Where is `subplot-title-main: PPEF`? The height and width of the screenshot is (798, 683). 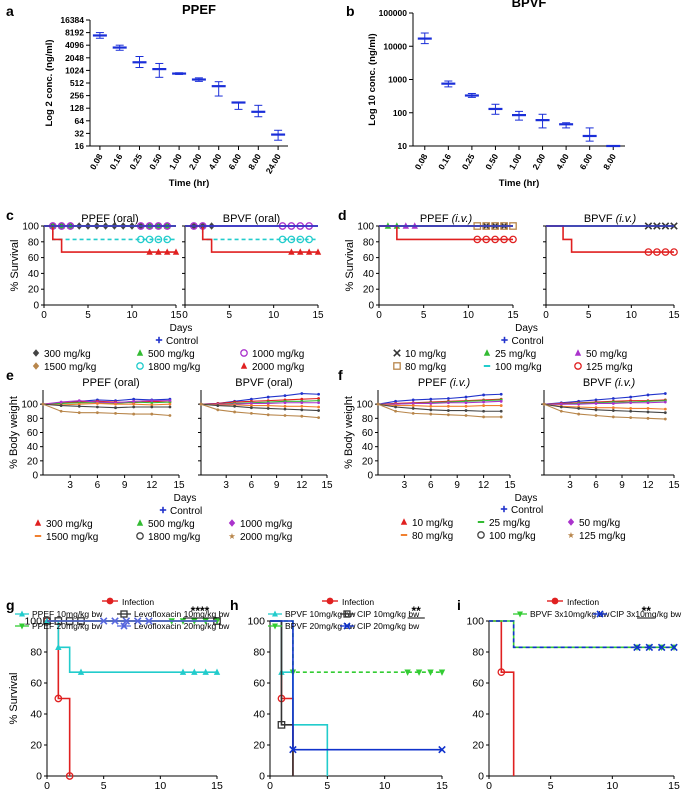 subplot-title-main: PPEF is located at coordinates (434, 383).